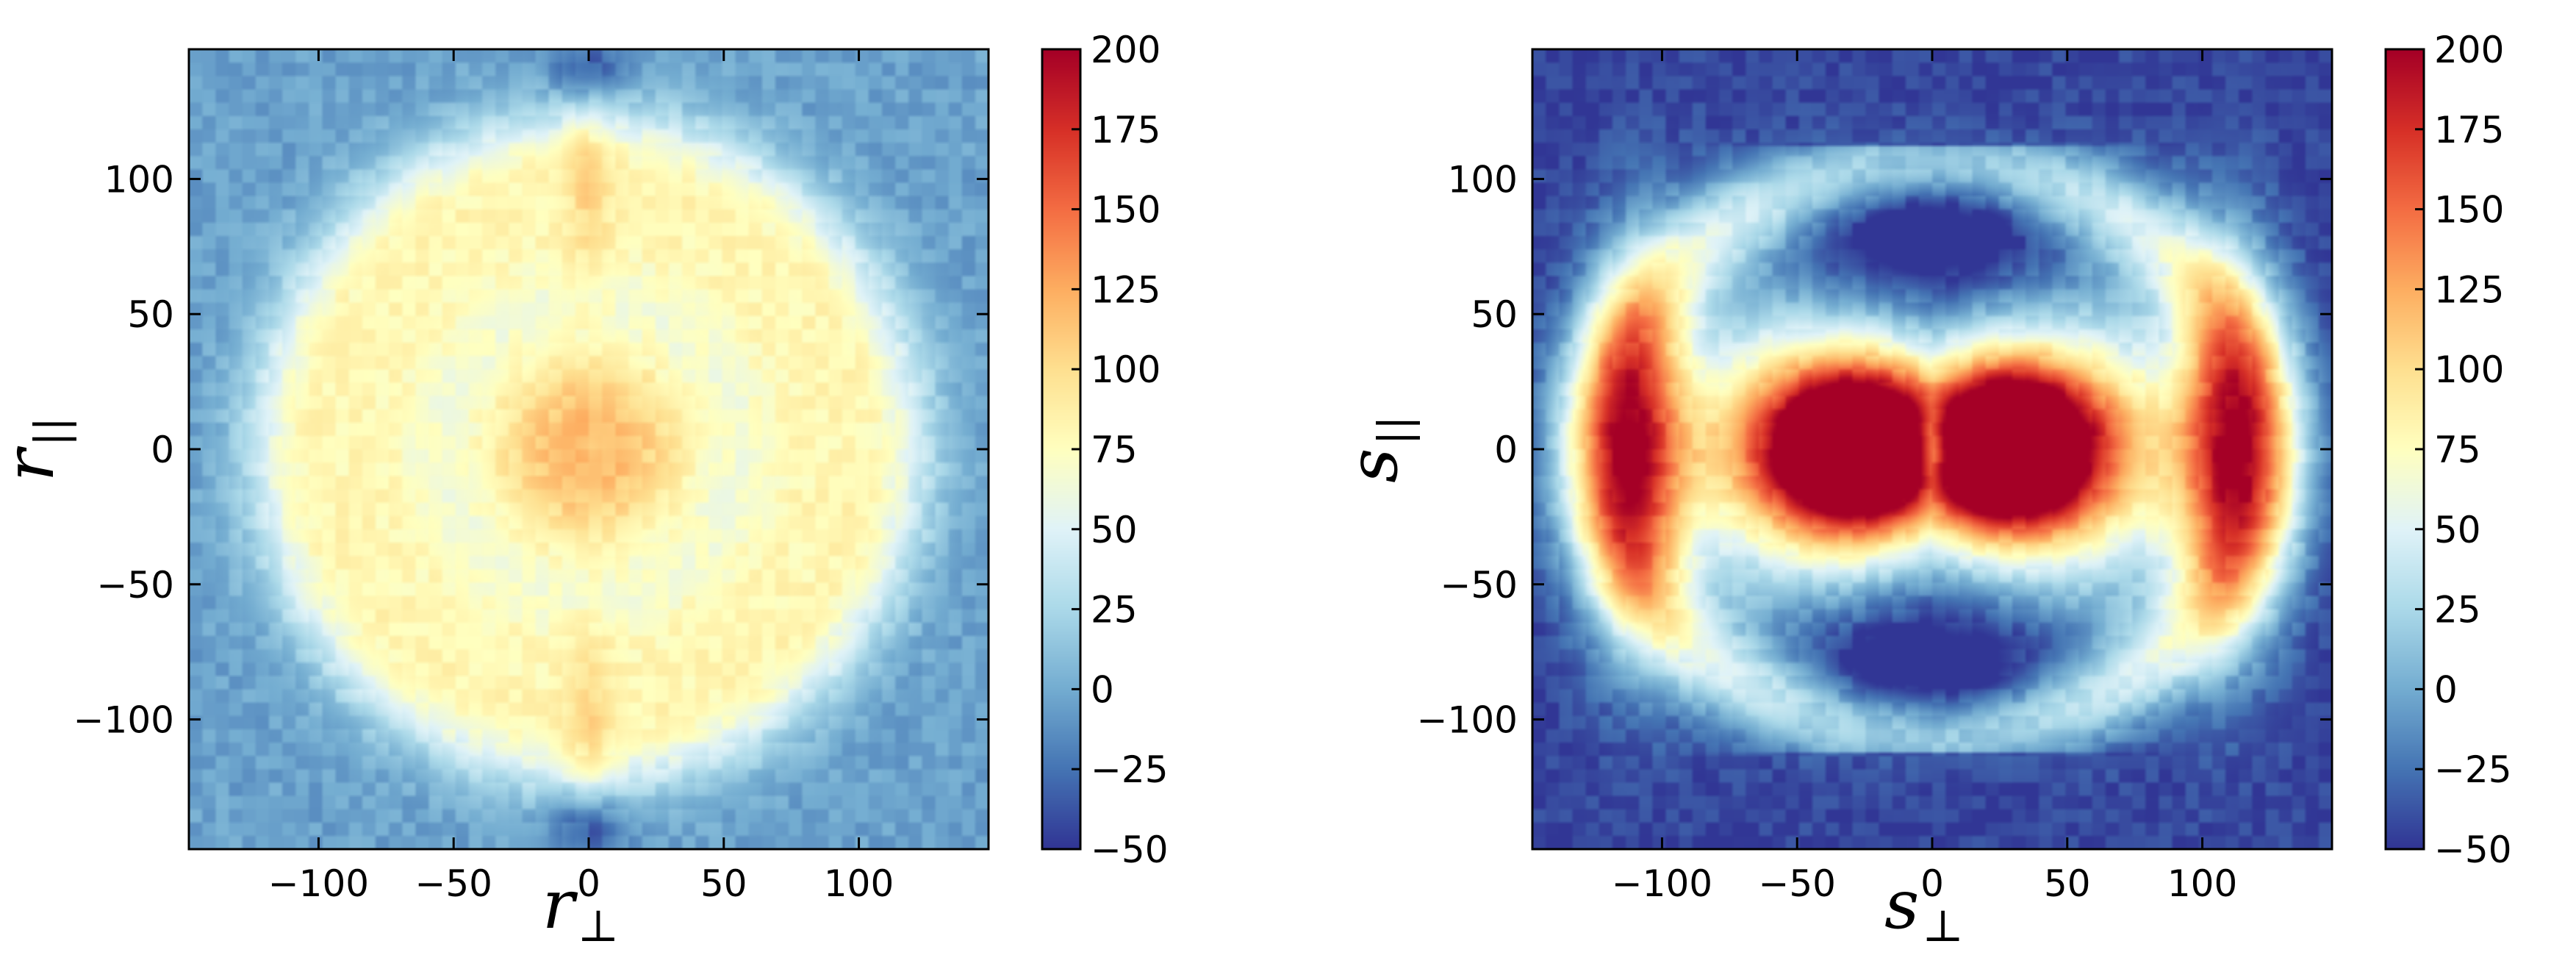 The width and height of the screenshot is (2576, 955). I want to click on left-colorbar-tick-label: −25, so click(1130, 769).